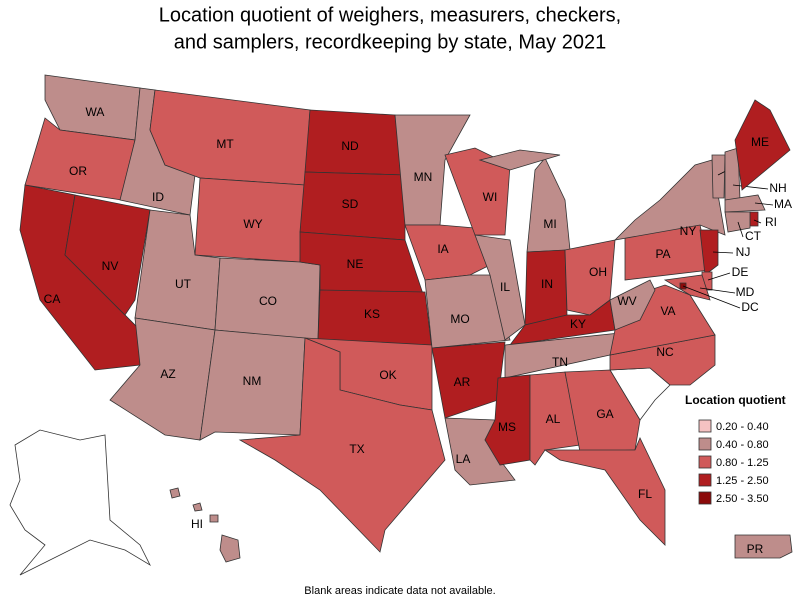 Image resolution: width=800 pixels, height=600 pixels. What do you see at coordinates (742, 445) in the screenshot?
I see `legend-label: 0.40 - 0.80` at bounding box center [742, 445].